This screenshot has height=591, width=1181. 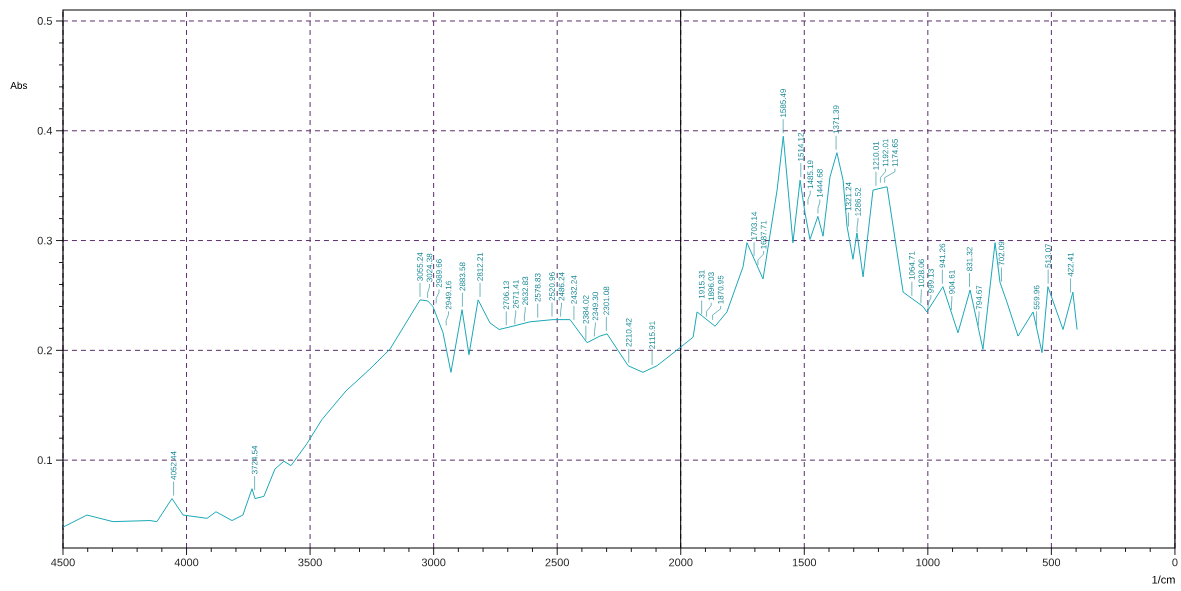 I want to click on annotation: 999.13, so click(x=931, y=281).